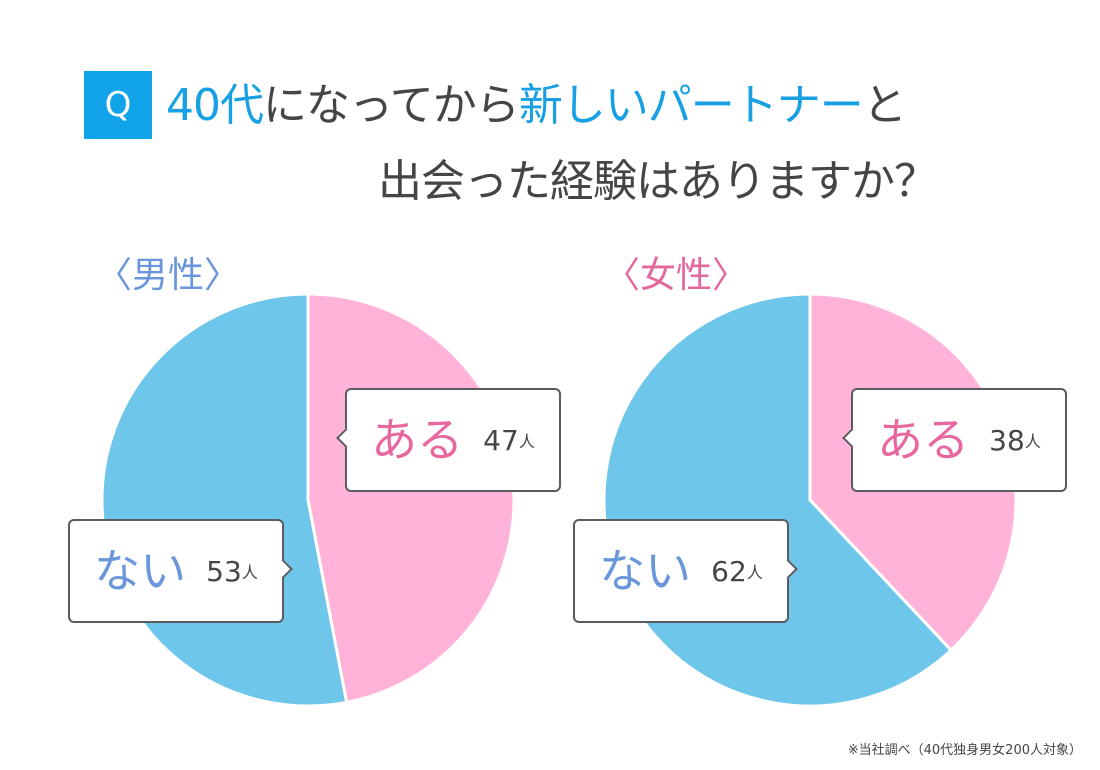  I want to click on female-no-callout: ない 62 人, so click(685, 571).